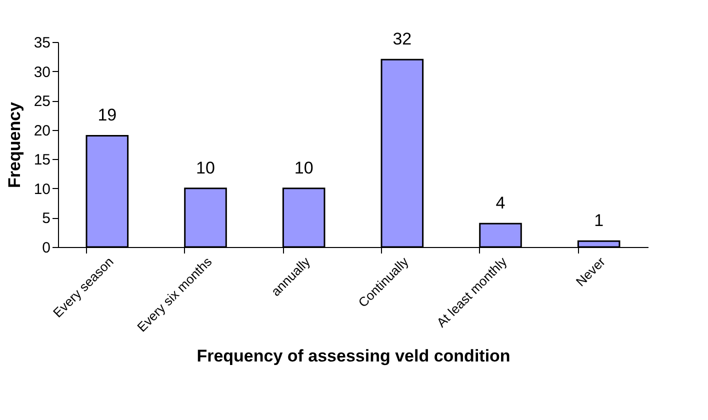 This screenshot has height=420, width=708. I want to click on data-label: 4, so click(501, 203).